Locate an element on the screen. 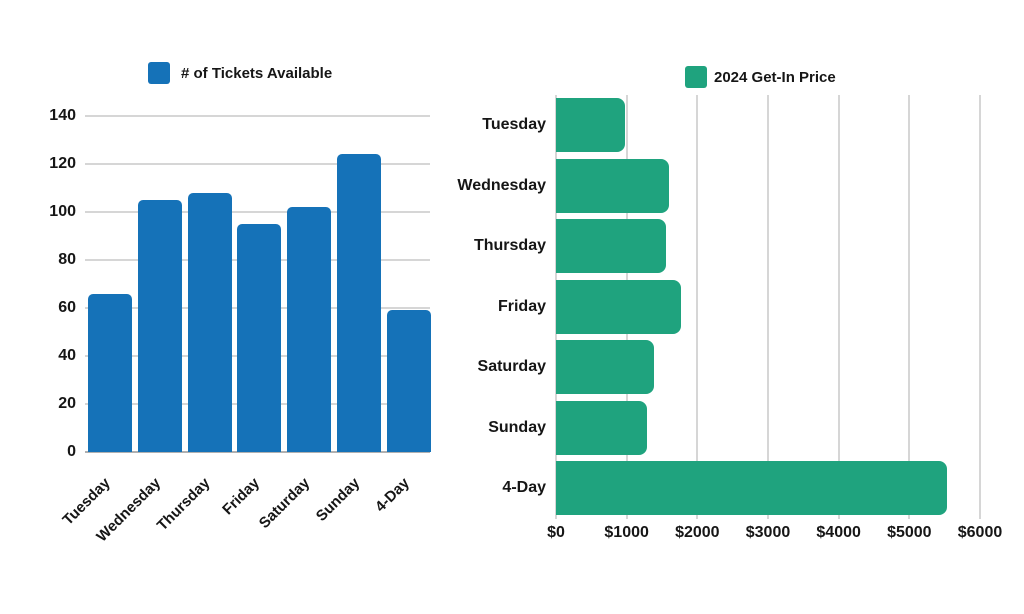  x-tick-label-5000: $5000 is located at coordinates (909, 532).